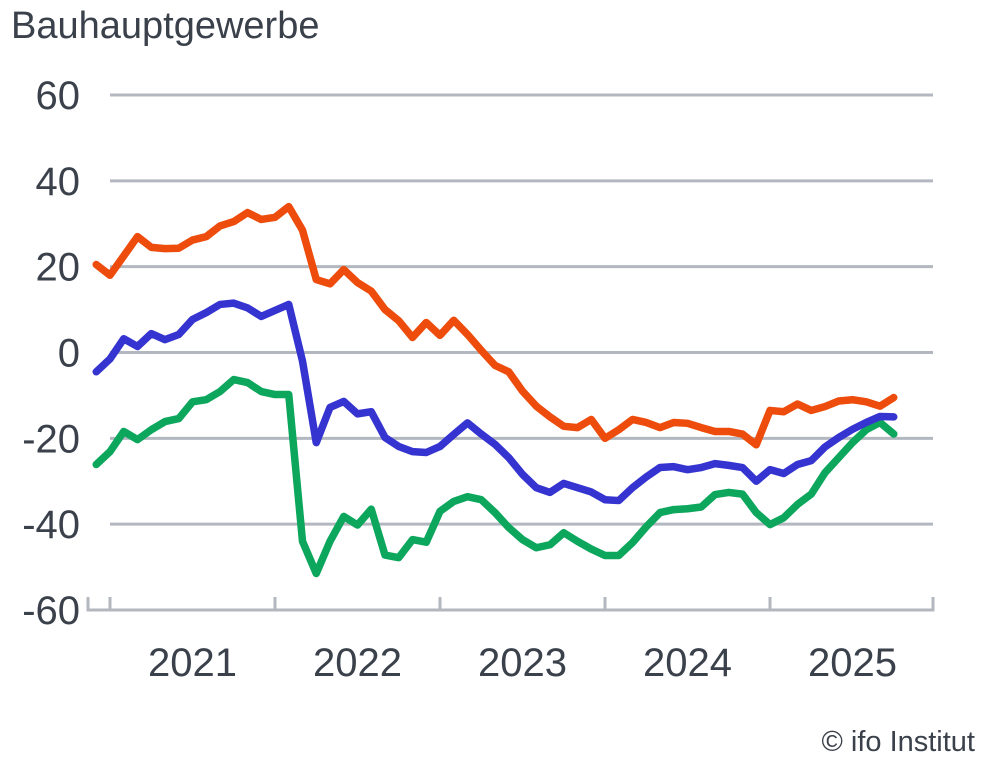 Image resolution: width=1003 pixels, height=779 pixels. Describe the element at coordinates (51, 439) in the screenshot. I see `y-tick-label: -20` at that location.